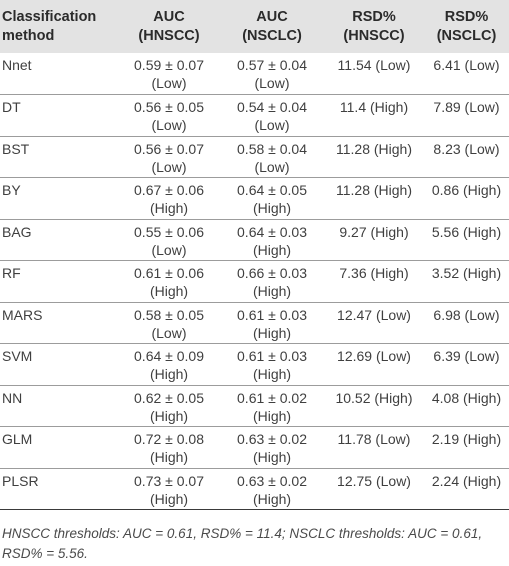 The height and width of the screenshot is (566, 509). What do you see at coordinates (374, 231) in the screenshot?
I see `cell-value: 9.27 (High)` at bounding box center [374, 231].